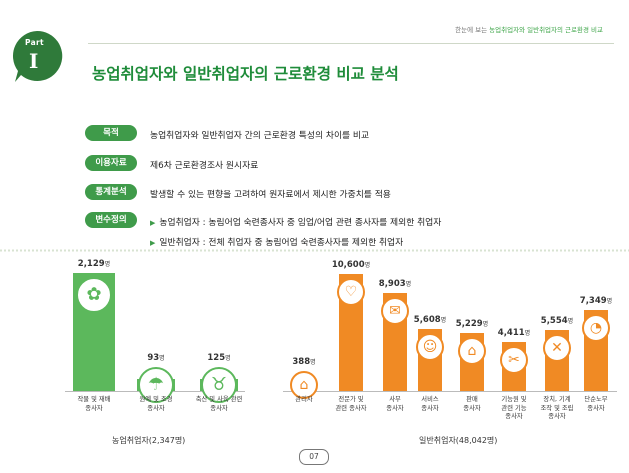 The width and height of the screenshot is (629, 473). What do you see at coordinates (469, 324) in the screenshot?
I see `bar-value-number: 5,229` at bounding box center [469, 324].